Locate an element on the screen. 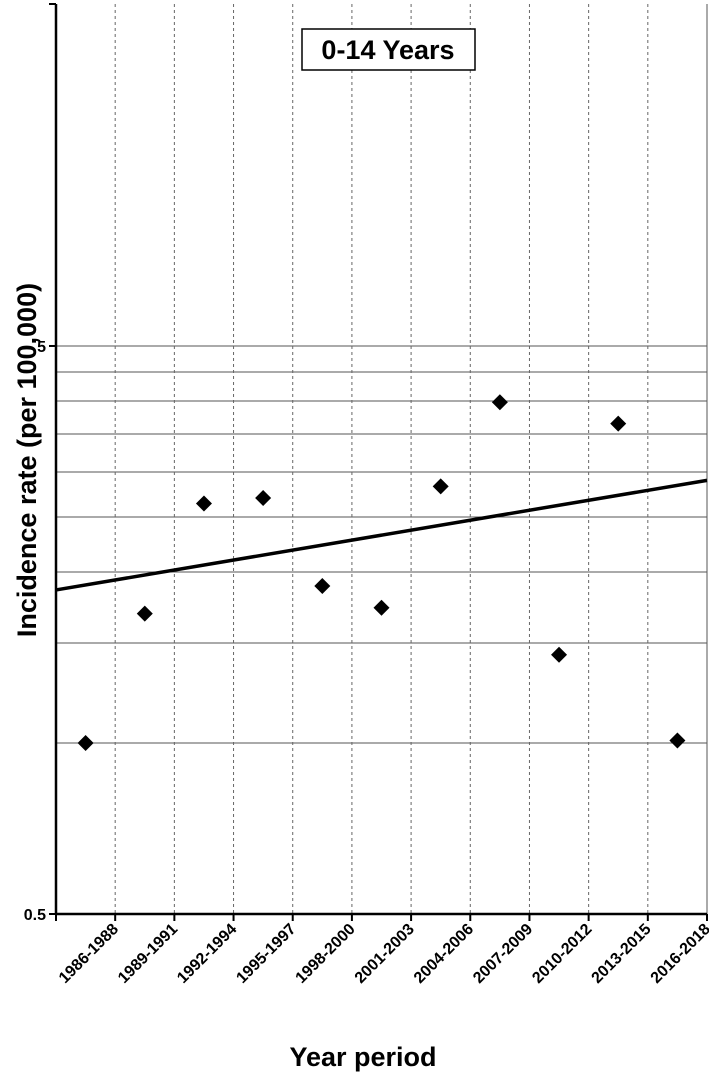 The width and height of the screenshot is (709, 1075). x-tick-label: 1989-1991 is located at coordinates (148, 954).